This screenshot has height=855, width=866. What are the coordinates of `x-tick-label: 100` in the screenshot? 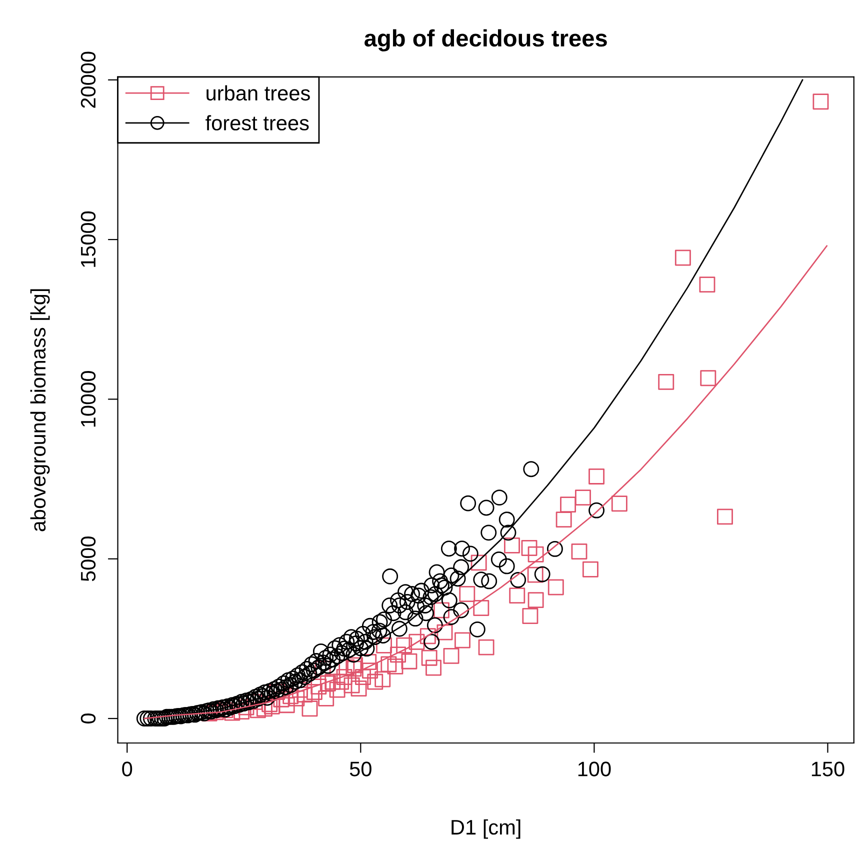 It's located at (594, 769).